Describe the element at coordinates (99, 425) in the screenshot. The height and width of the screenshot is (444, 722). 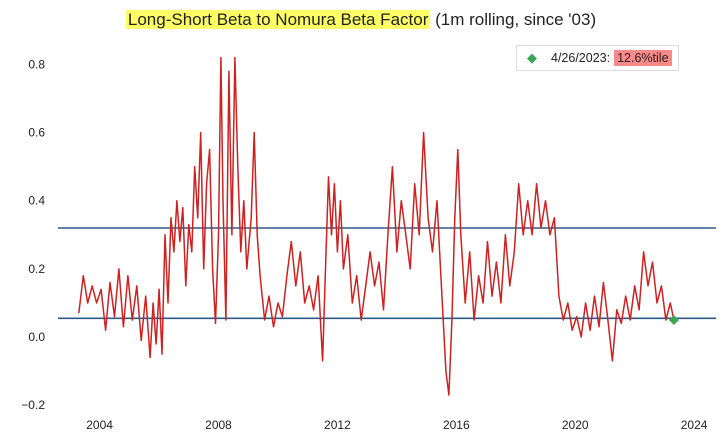
I see `x-tick-label: 2004` at that location.